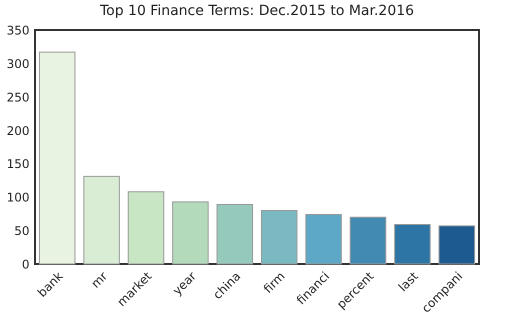 The width and height of the screenshot is (518, 328). I want to click on y-tick-label: 50, so click(22, 231).